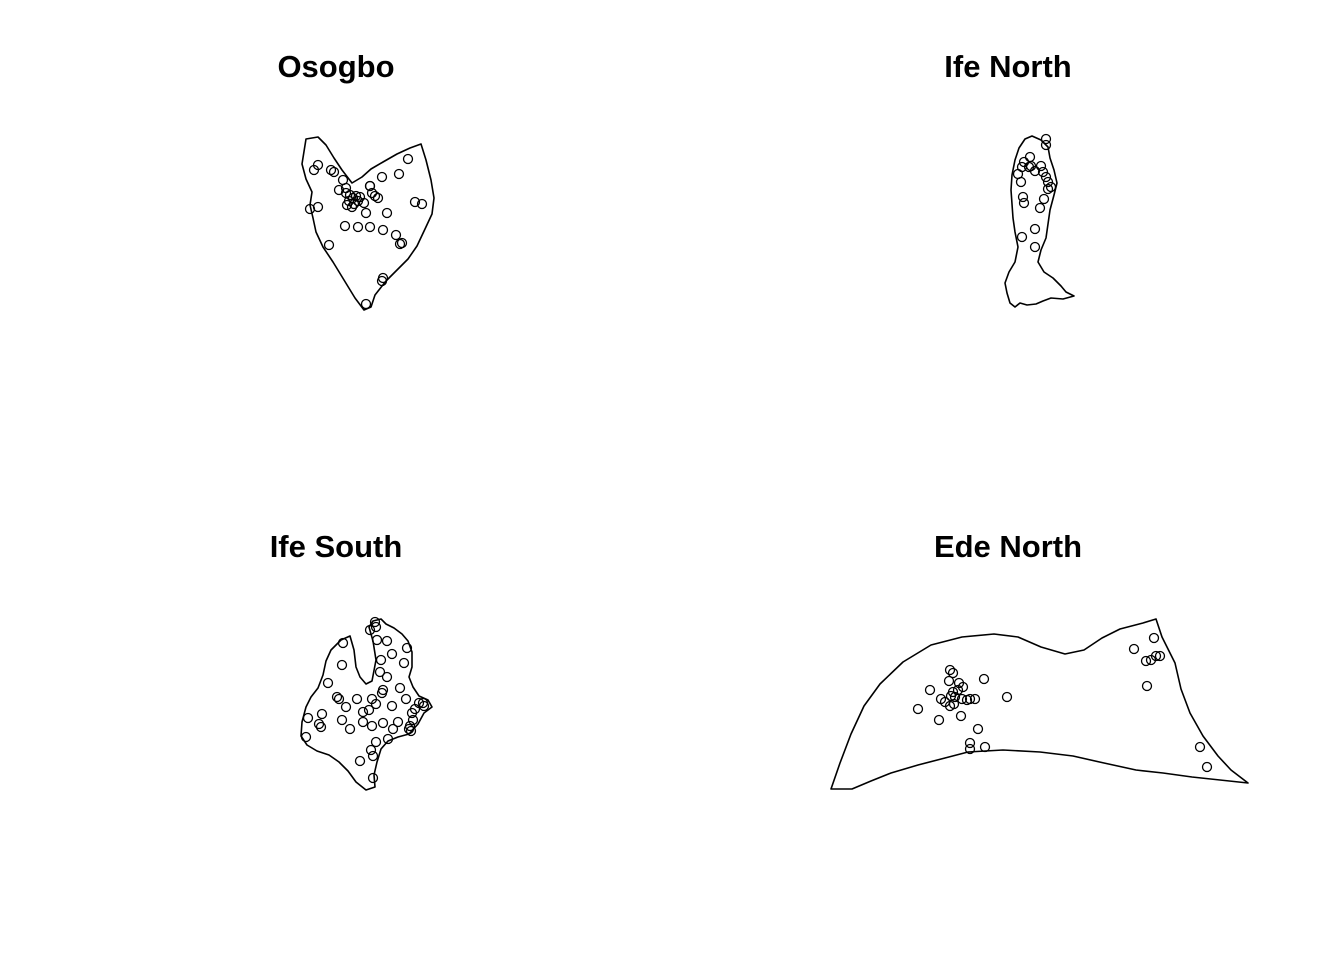  What do you see at coordinates (1008, 546) in the screenshot?
I see `ede-north-title: Ede North` at bounding box center [1008, 546].